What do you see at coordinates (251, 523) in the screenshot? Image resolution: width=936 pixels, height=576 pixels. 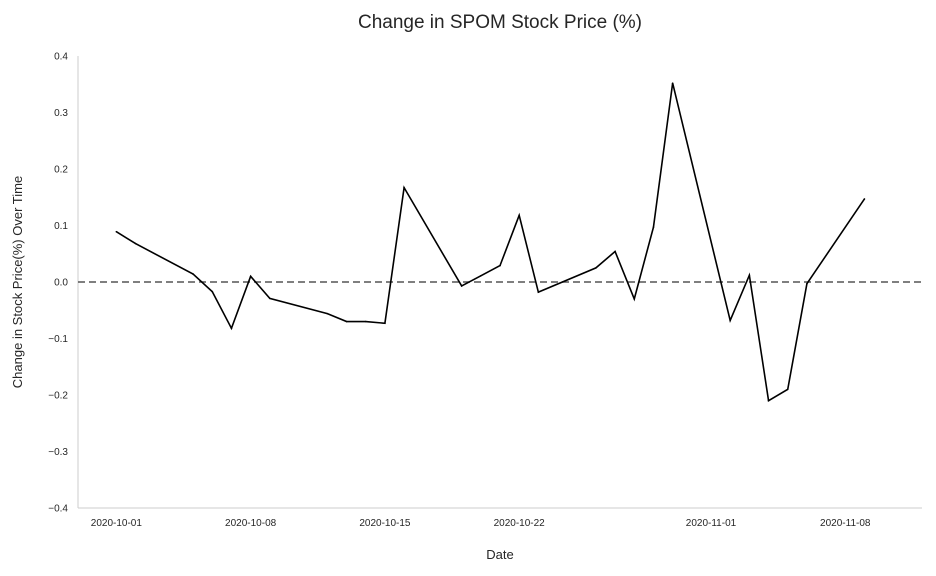 I see `x-tick-label: 2020-10-08` at bounding box center [251, 523].